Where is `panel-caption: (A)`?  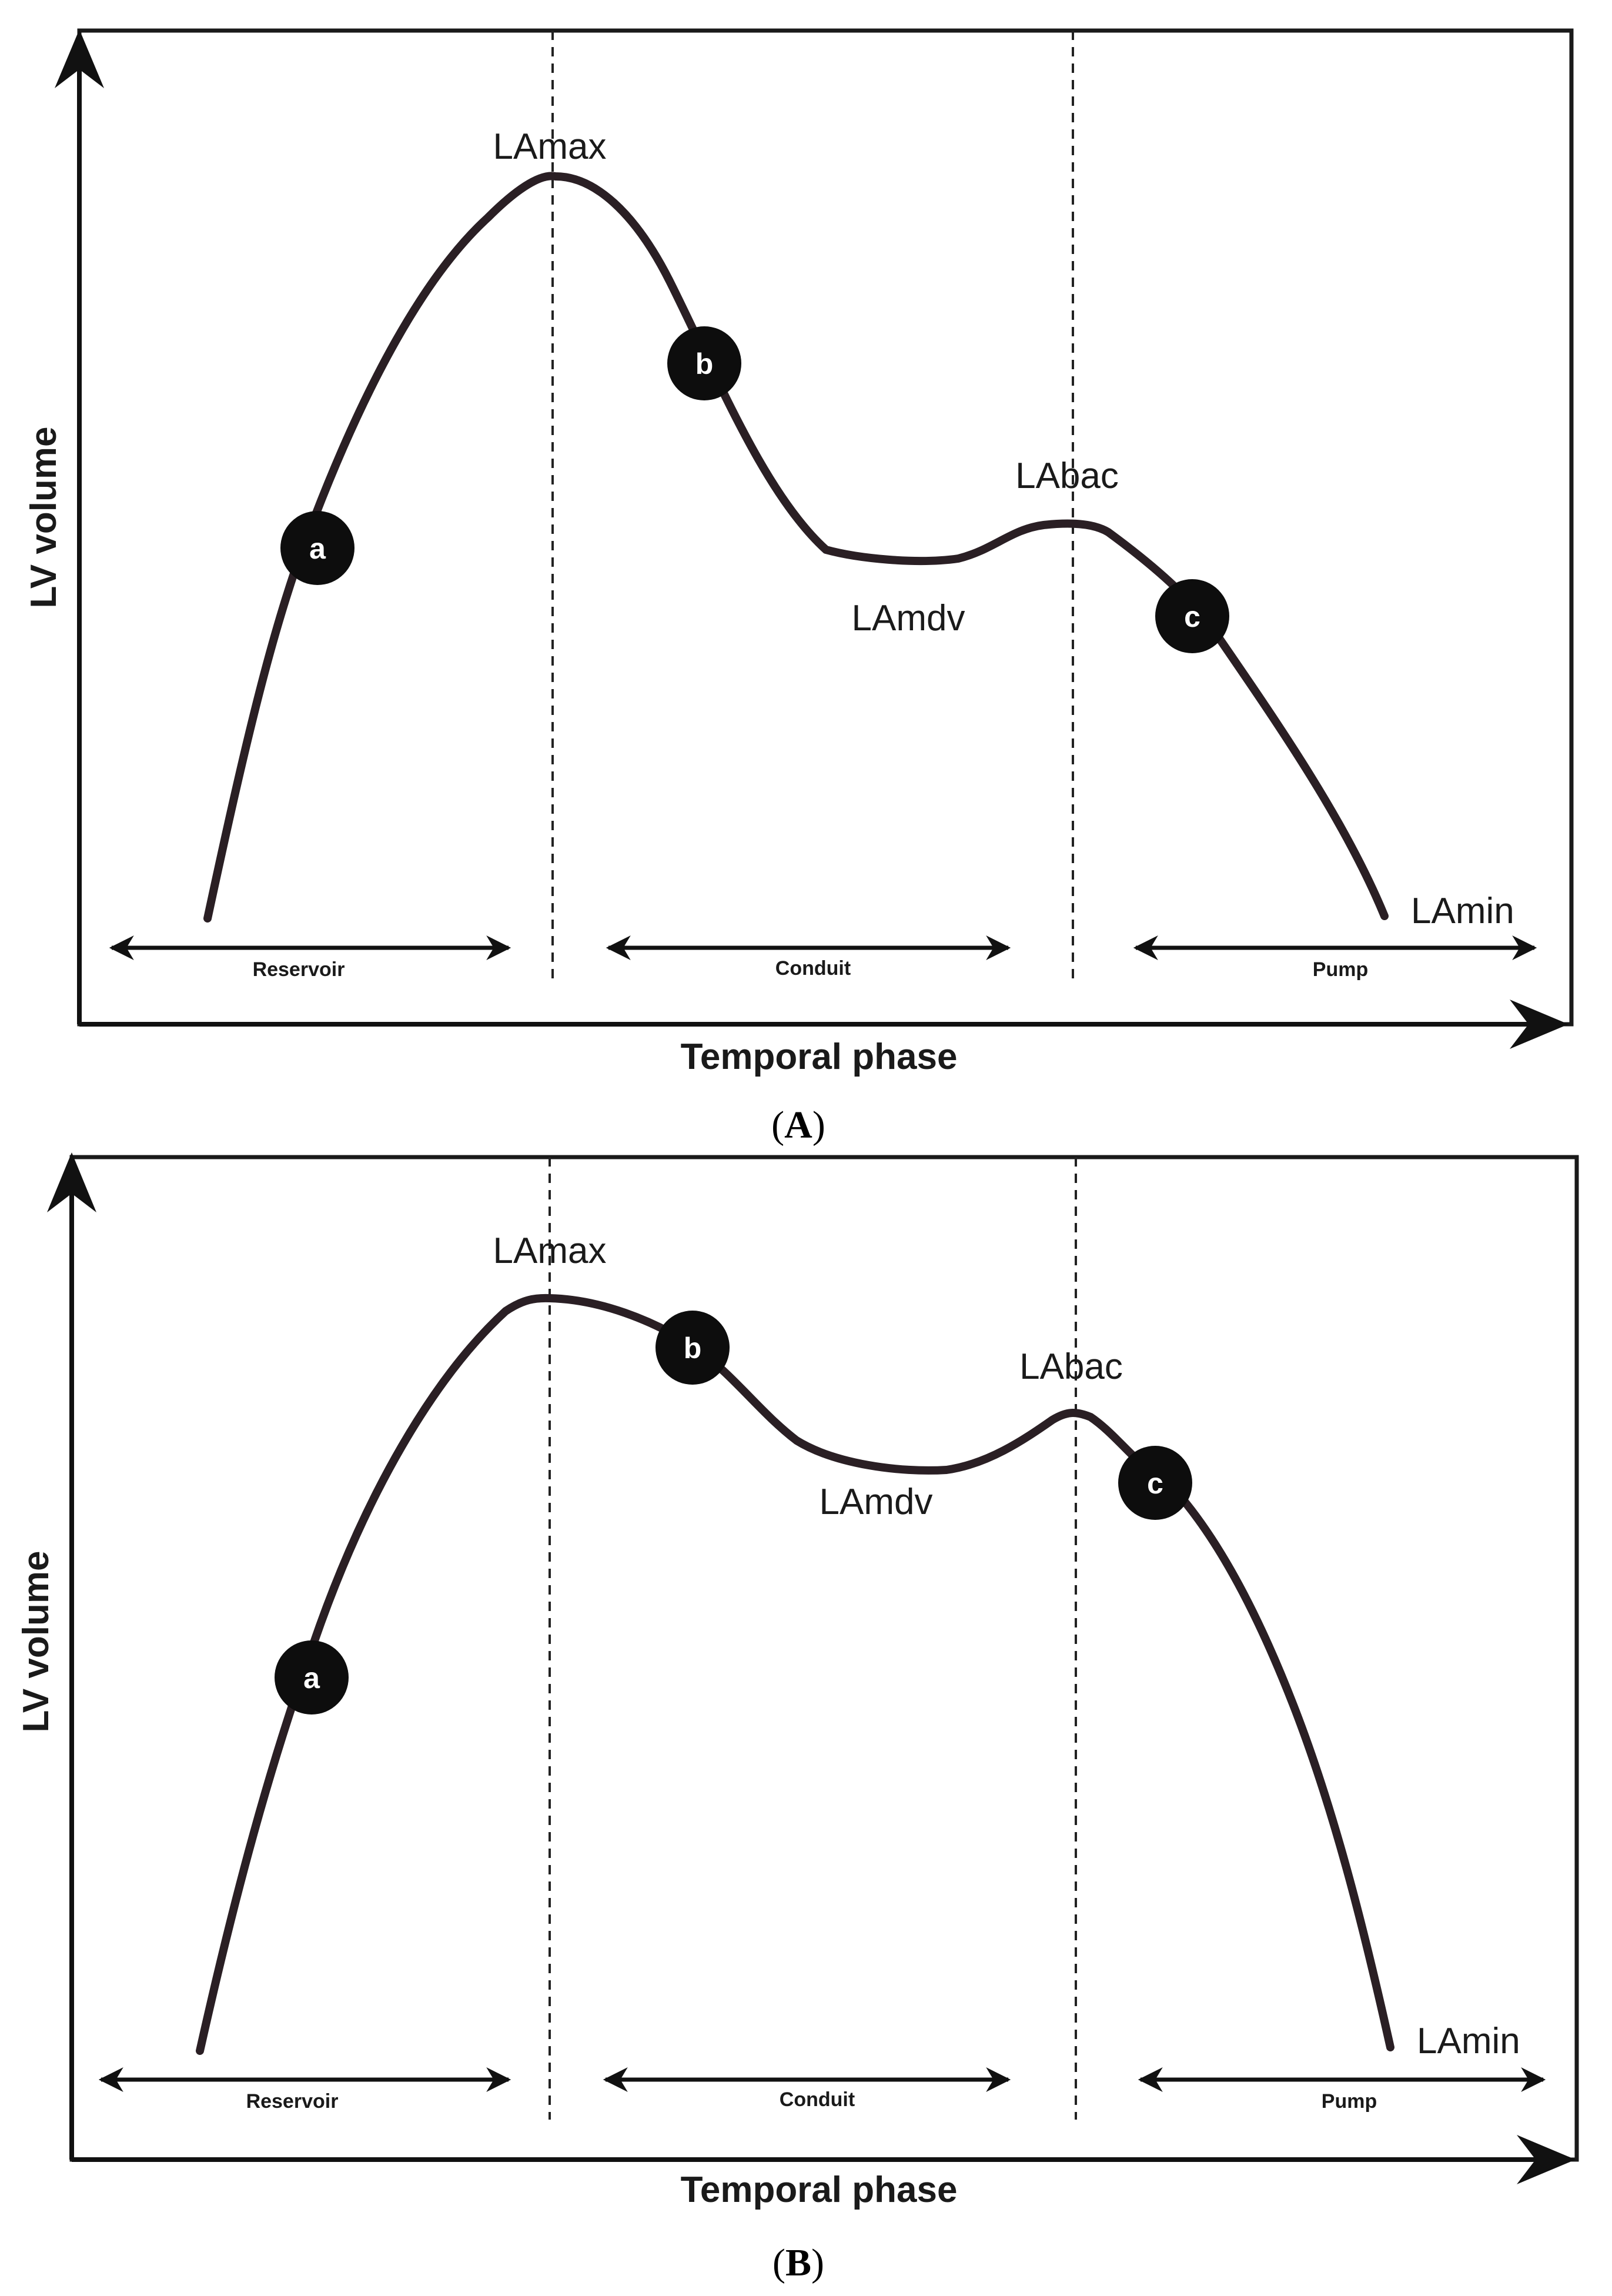
panel-caption: (A) is located at coordinates (798, 1125).